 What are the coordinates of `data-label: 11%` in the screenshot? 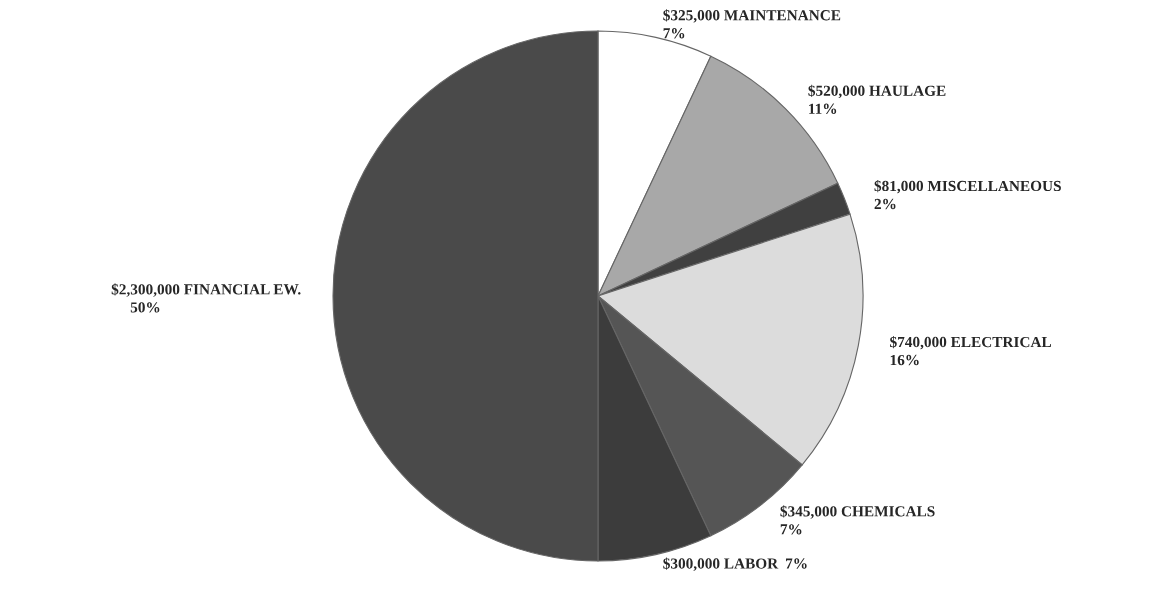 It's located at (823, 108).